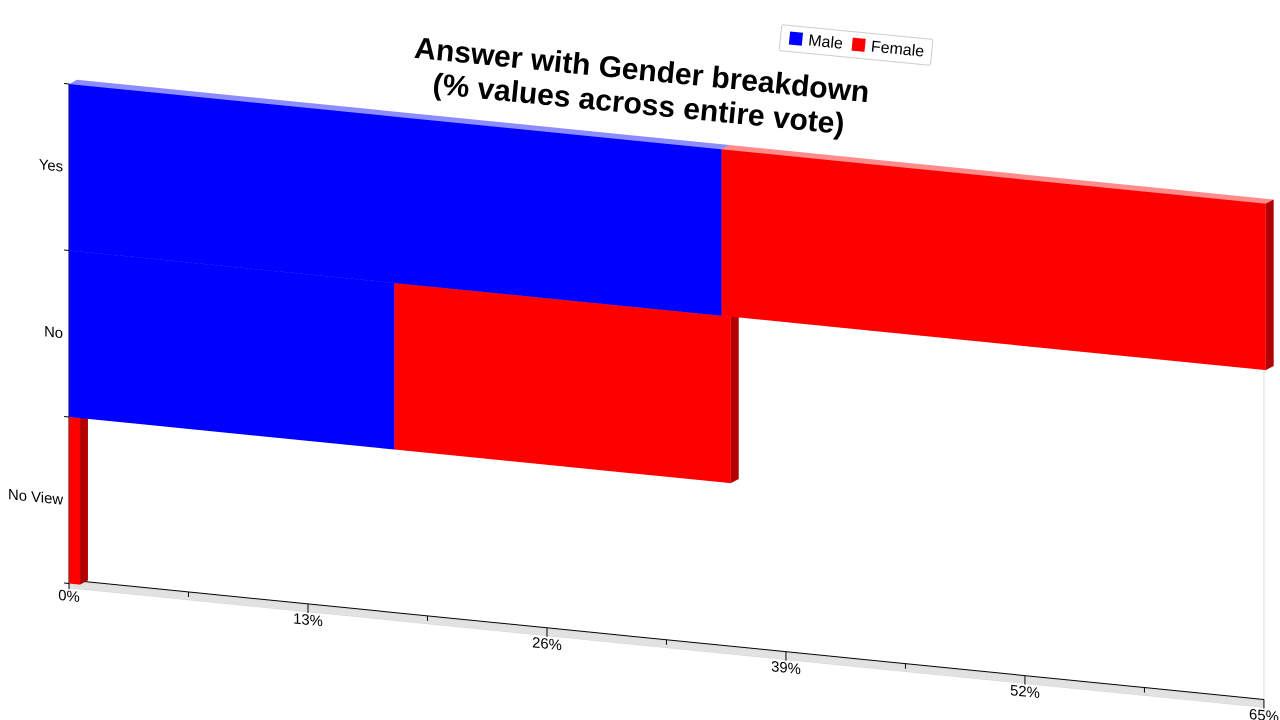  What do you see at coordinates (35, 332) in the screenshot?
I see `category-labels: Yes No No View` at bounding box center [35, 332].